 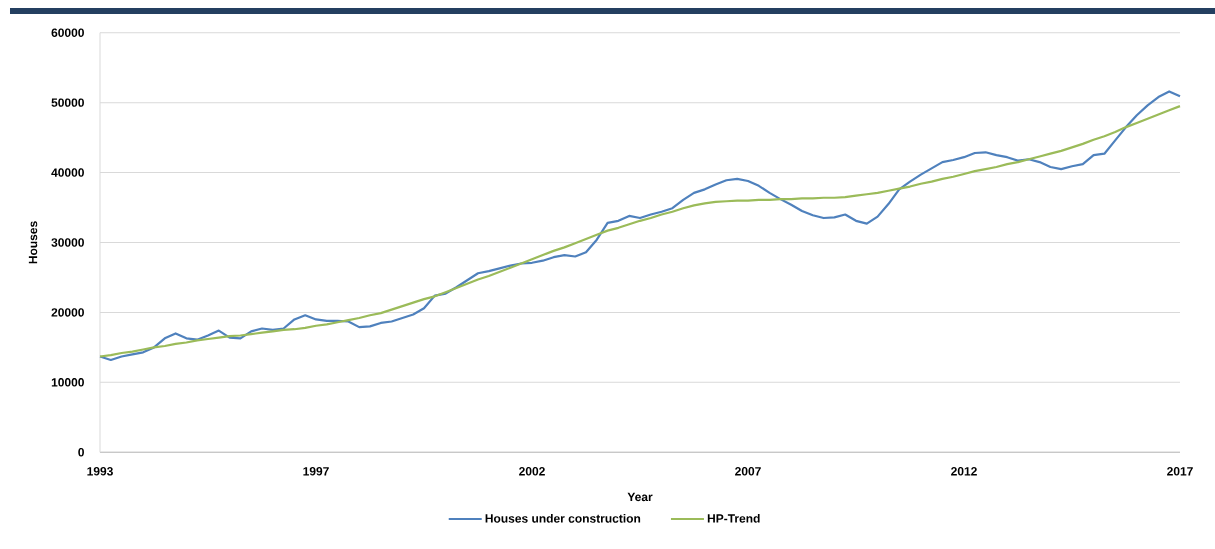 What do you see at coordinates (733, 518) in the screenshot?
I see `legend-label: HP-Trend` at bounding box center [733, 518].